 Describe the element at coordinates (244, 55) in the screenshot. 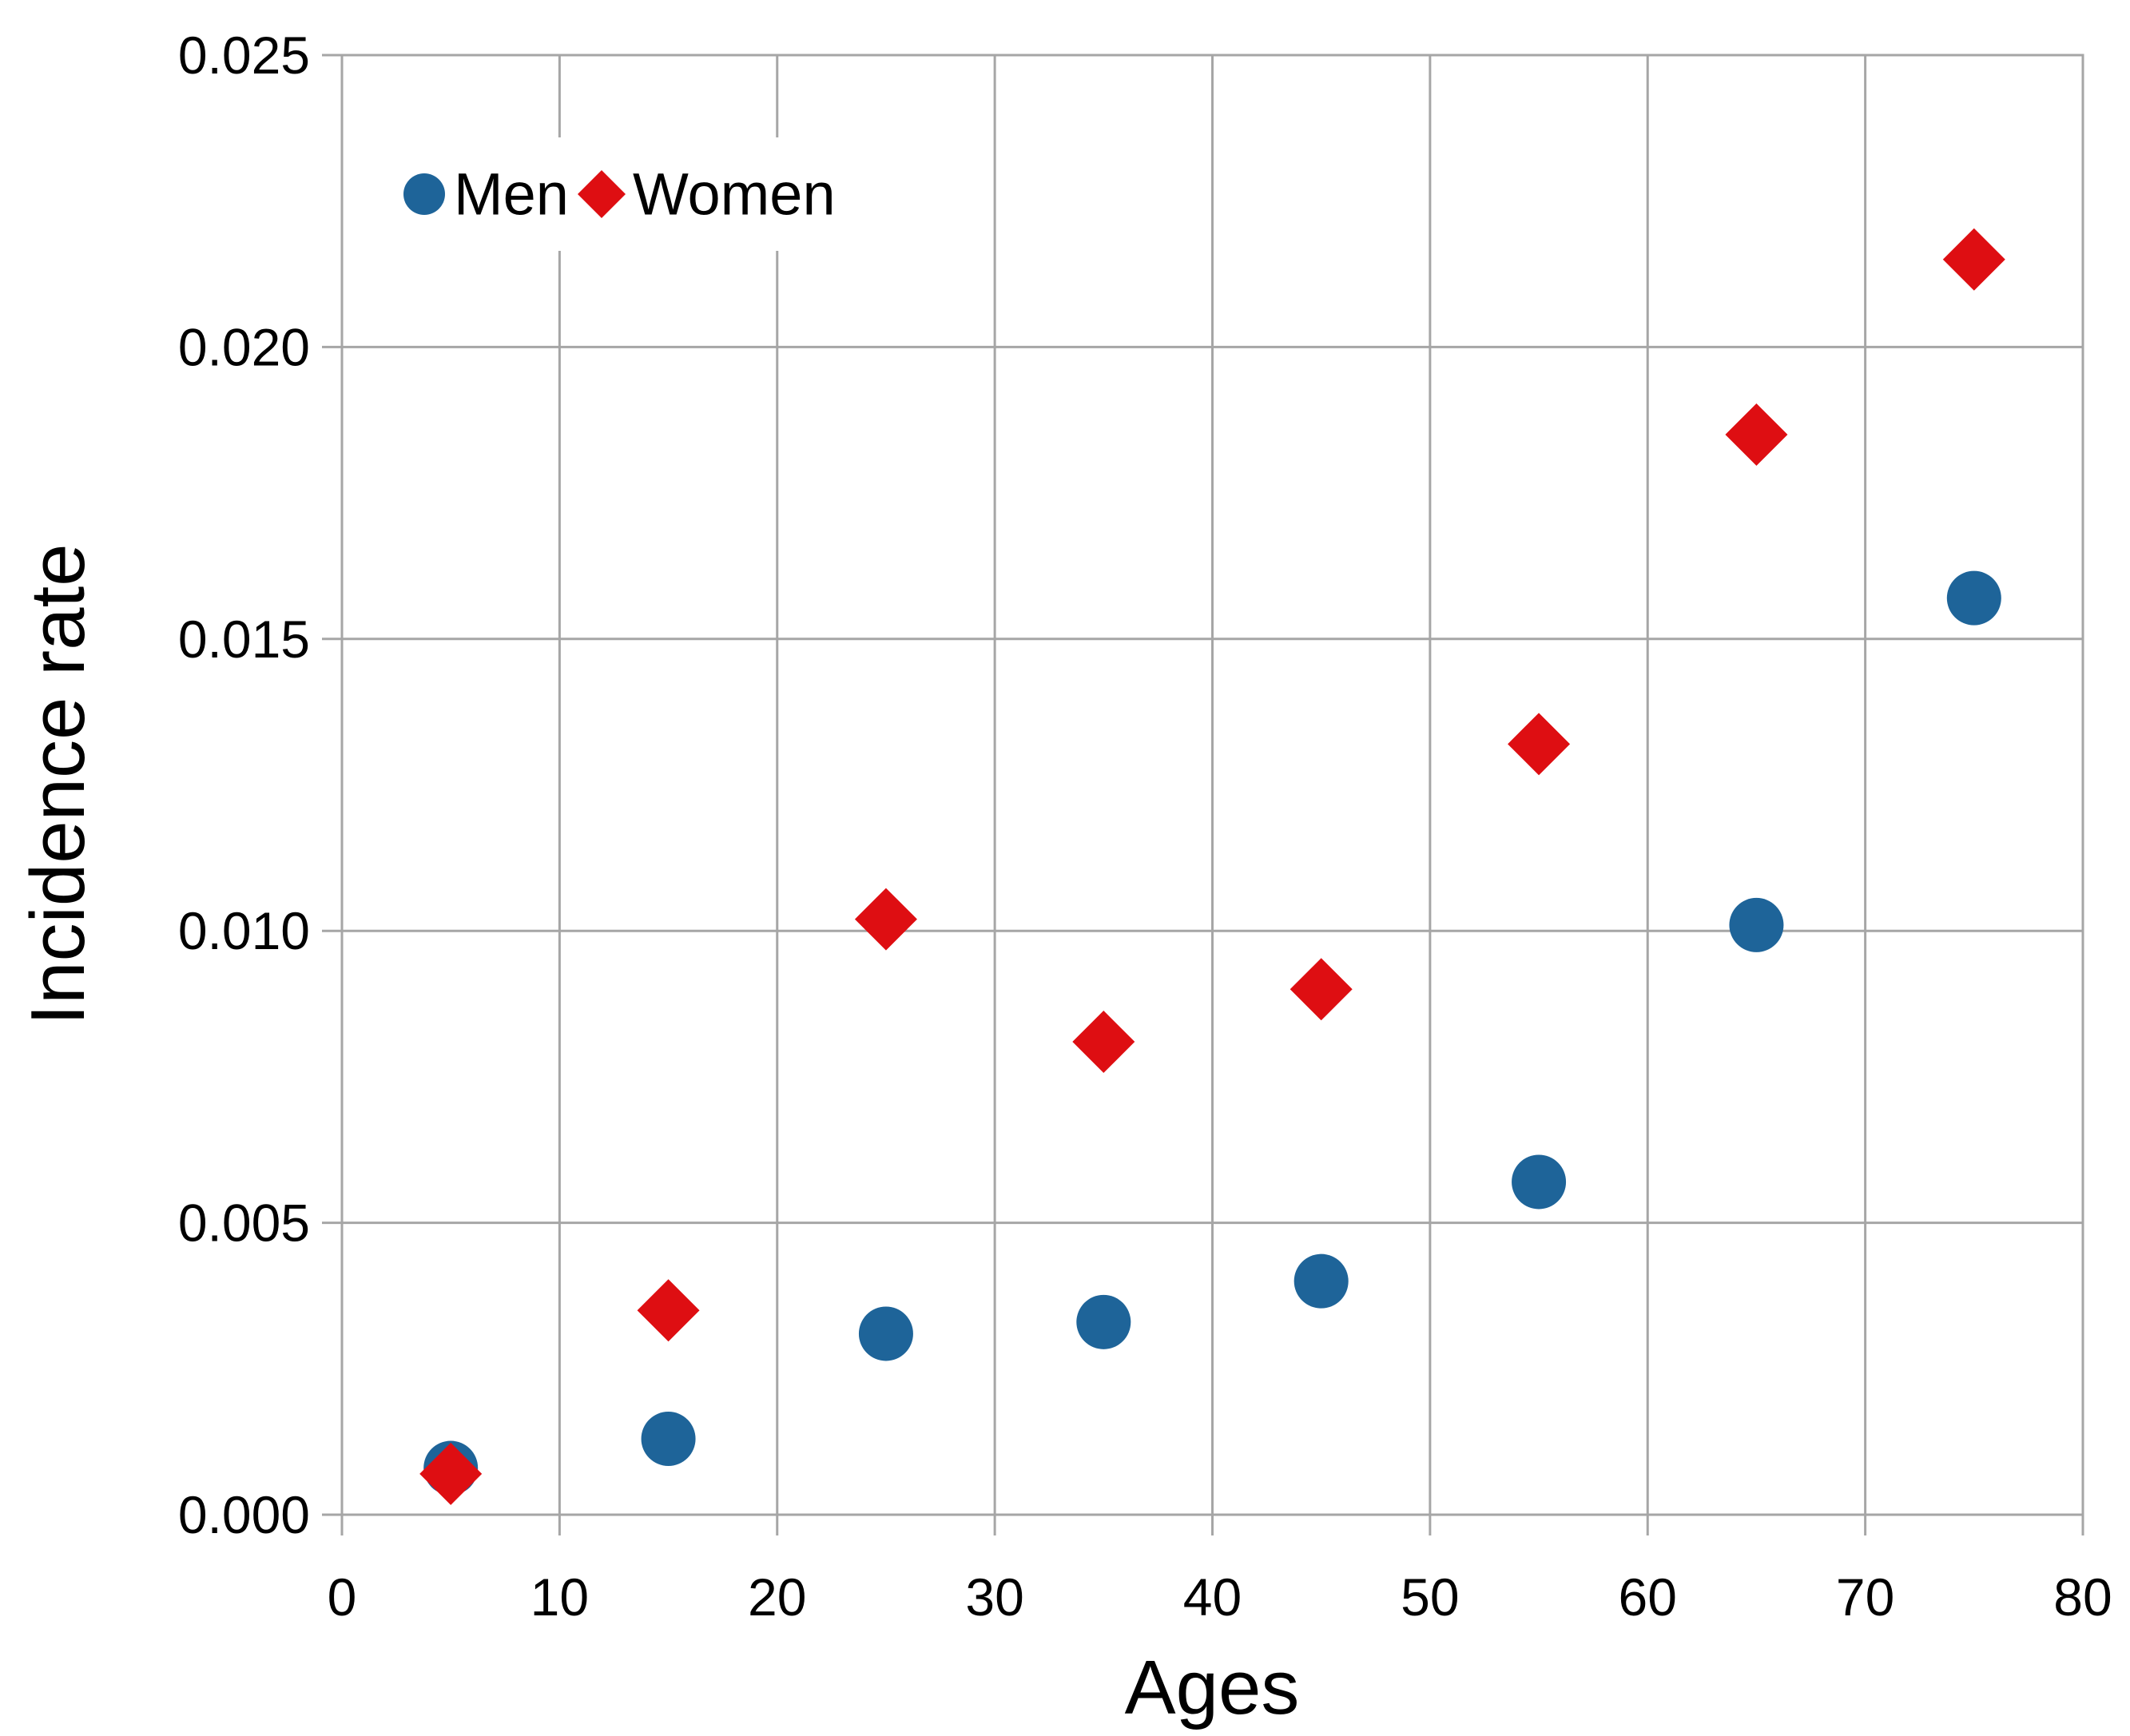

I see `y-tick-label: 0.025` at that location.